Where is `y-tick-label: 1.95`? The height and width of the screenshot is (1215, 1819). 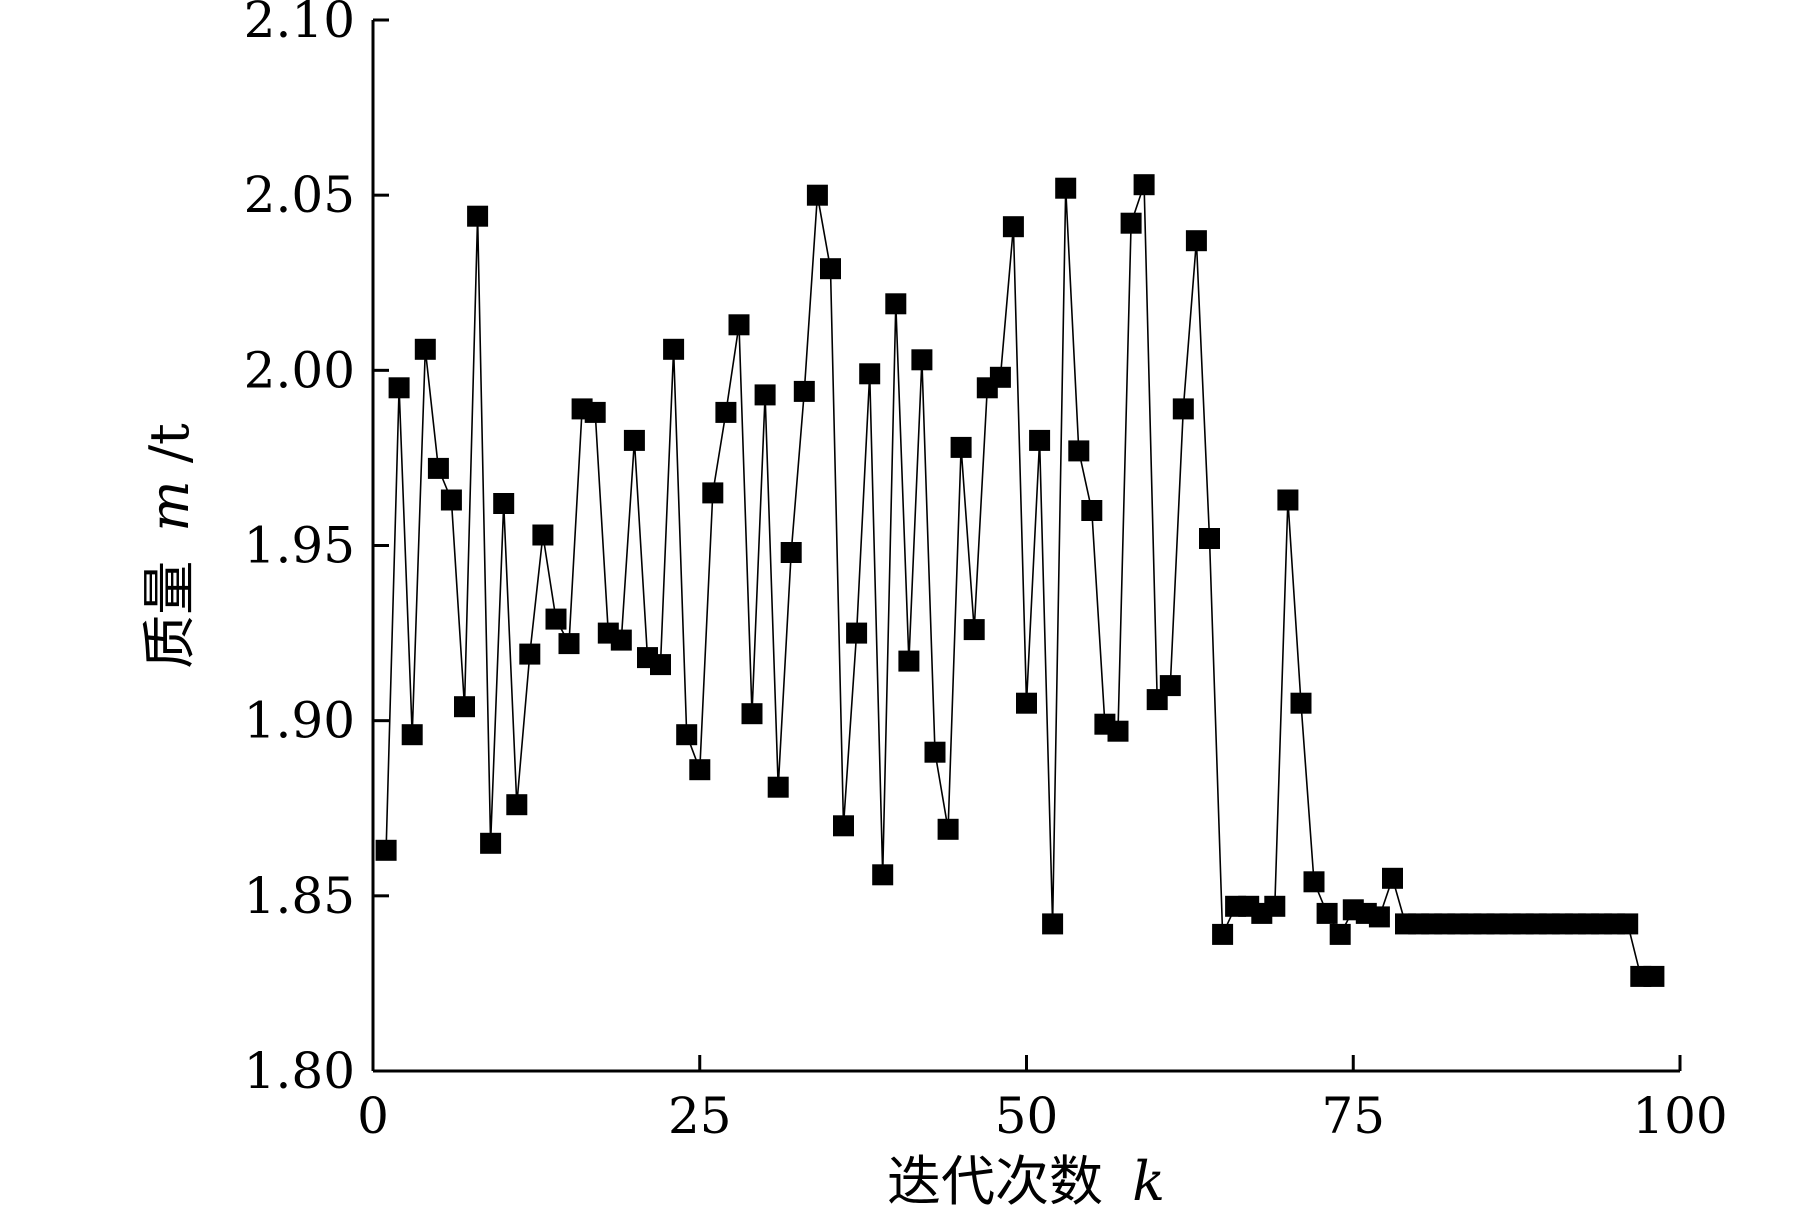
y-tick-label: 1.95 is located at coordinates (299, 546).